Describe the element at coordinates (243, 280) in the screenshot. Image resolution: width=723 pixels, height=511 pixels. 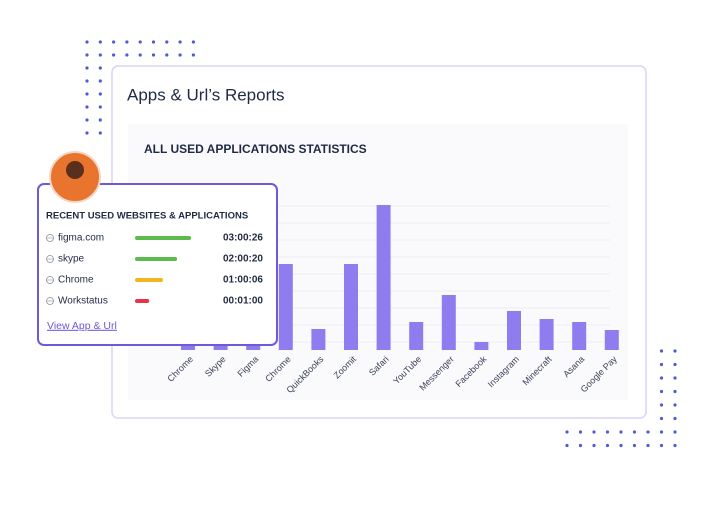
I see `usage-time: 01:00:06` at that location.